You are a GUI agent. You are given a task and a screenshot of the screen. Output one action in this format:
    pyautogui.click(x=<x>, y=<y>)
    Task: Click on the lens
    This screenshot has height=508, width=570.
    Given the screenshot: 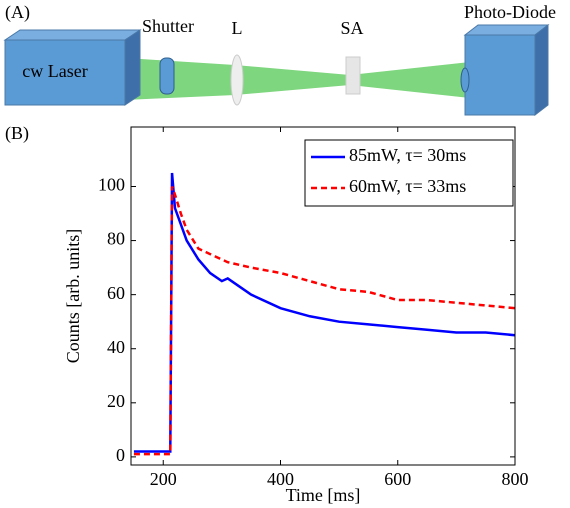 What is the action you would take?
    pyautogui.click(x=237, y=80)
    